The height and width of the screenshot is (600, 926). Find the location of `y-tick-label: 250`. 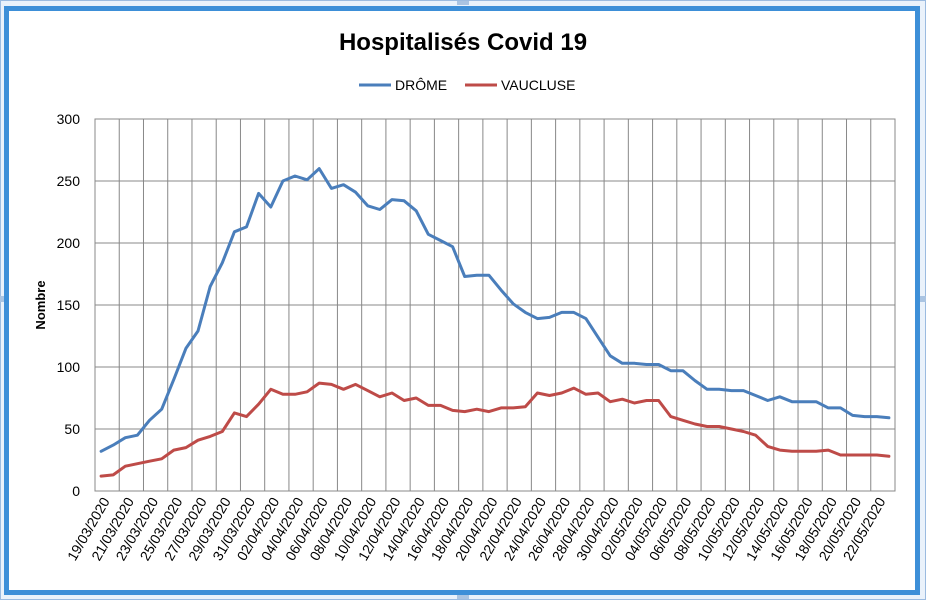

y-tick-label: 250 is located at coordinates (69, 181).